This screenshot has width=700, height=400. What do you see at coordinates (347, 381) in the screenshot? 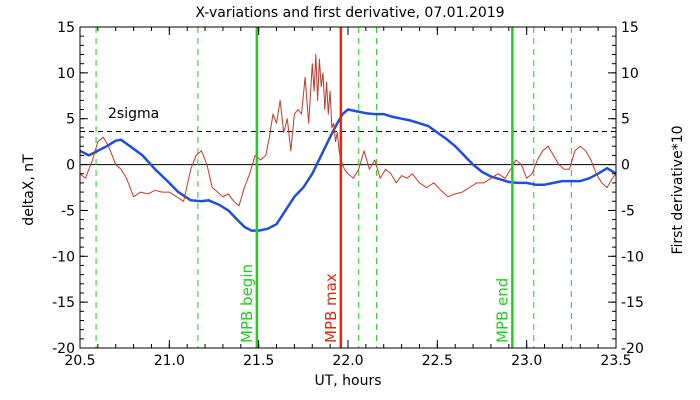
I see `x-axis-label: UT, hours` at bounding box center [347, 381].